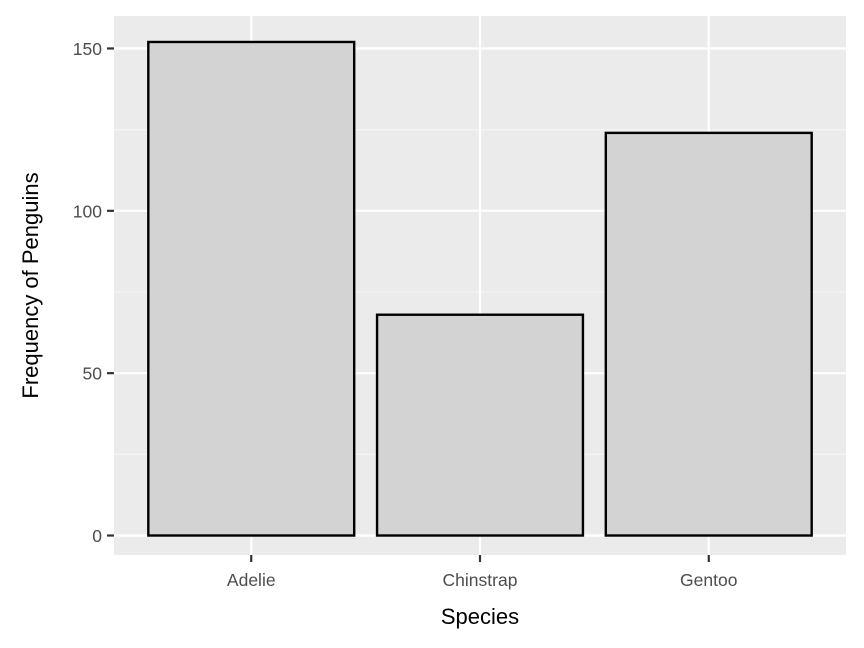  I want to click on y-tick-label: 150, so click(87, 49).